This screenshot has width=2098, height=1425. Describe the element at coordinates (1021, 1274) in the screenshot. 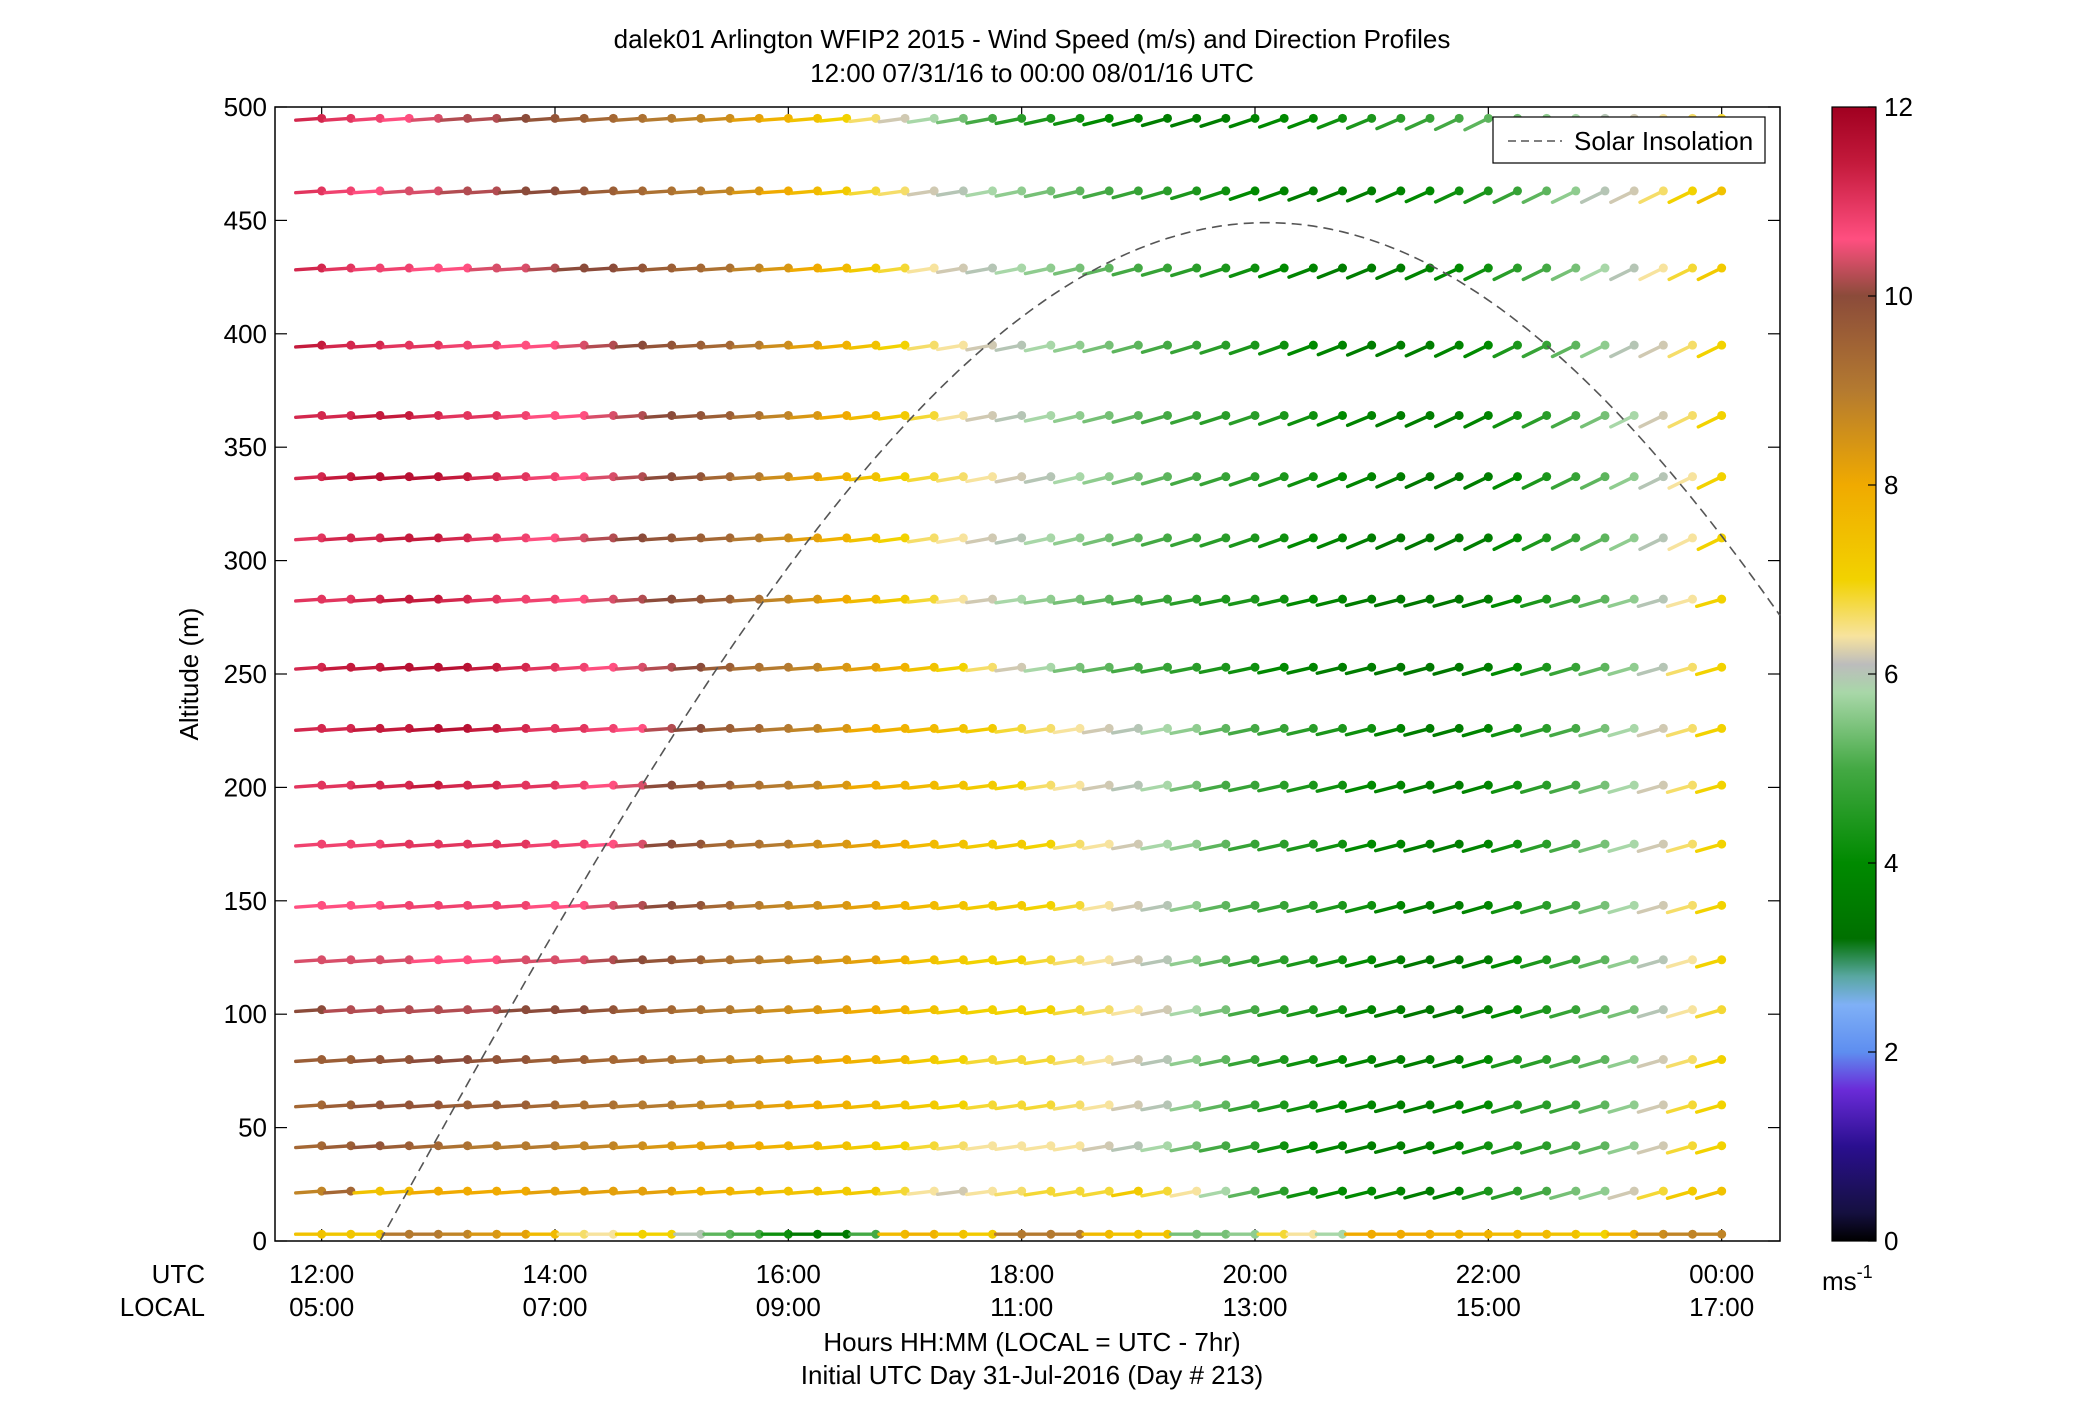

I see `x-tick-label-utc: 18:00` at that location.